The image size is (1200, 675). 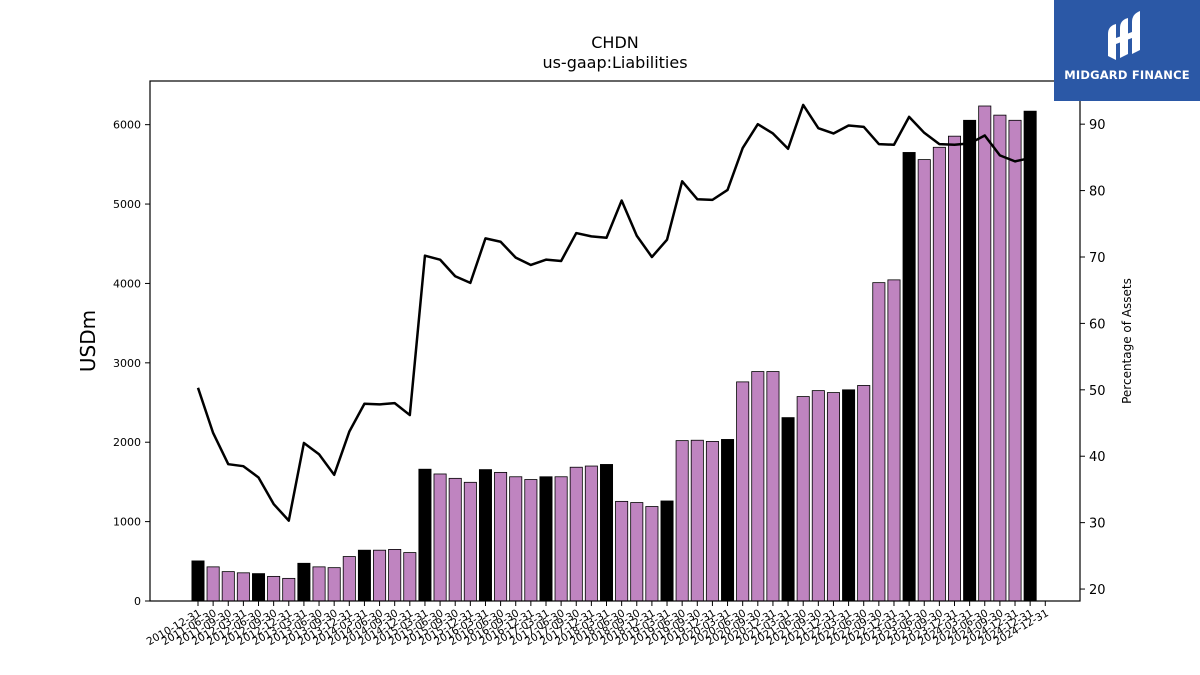 I want to click on chart-title: CHDN, so click(x=615, y=42).